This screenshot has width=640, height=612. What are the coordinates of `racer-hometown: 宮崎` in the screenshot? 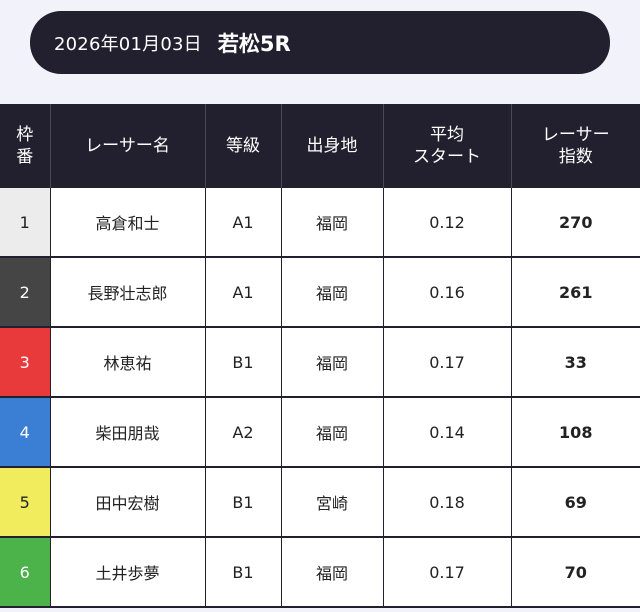 It's located at (332, 502).